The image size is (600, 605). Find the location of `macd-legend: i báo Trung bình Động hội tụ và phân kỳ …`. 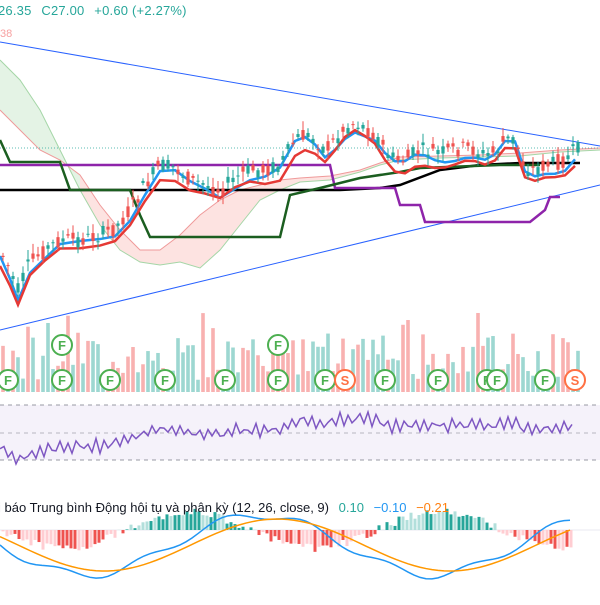

macd-legend: i báo Trung bình Động hội tụ và phân kỳ … is located at coordinates (224, 507).